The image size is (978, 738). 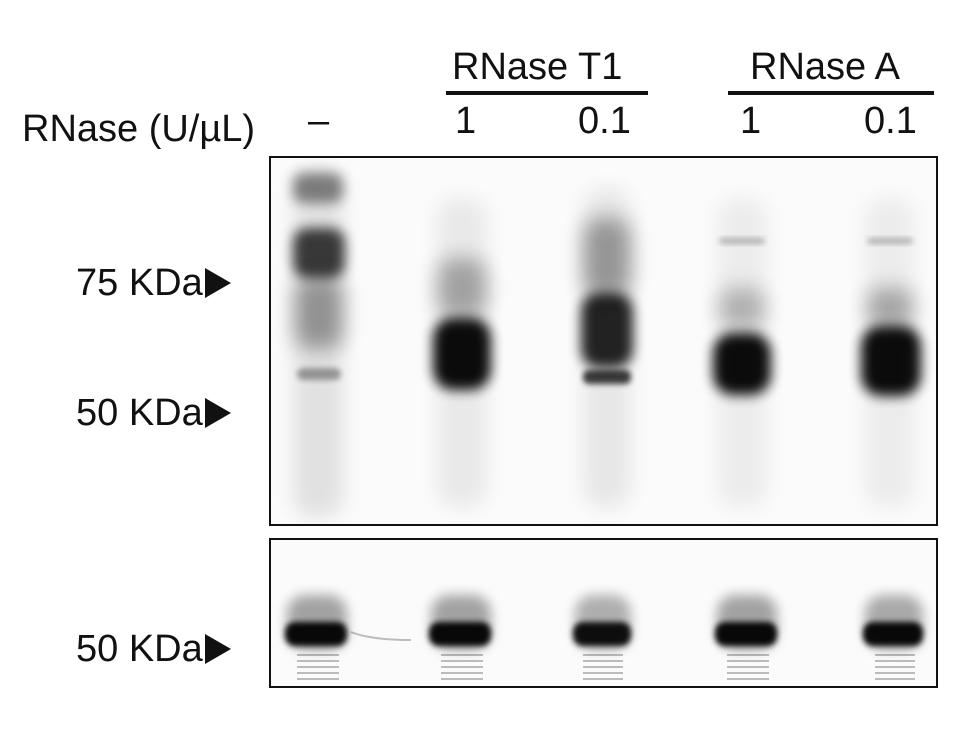 I want to click on loading-control-bands, so click(x=604, y=639).